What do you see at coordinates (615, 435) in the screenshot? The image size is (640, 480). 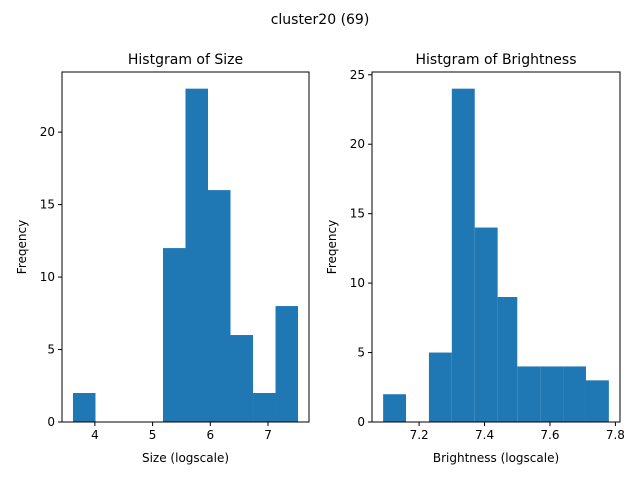 I see `x-tick-label: 7.8` at bounding box center [615, 435].